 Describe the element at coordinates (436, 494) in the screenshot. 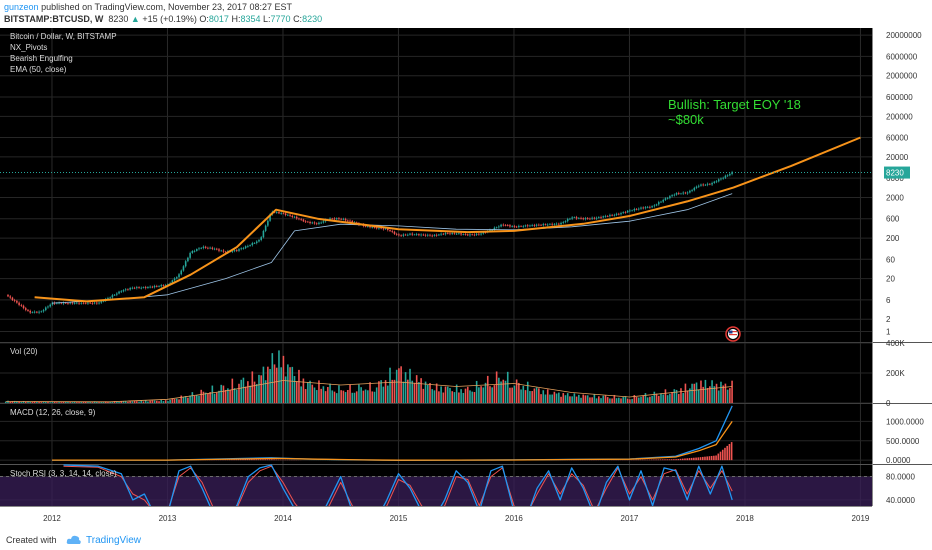

I see `stoch-rsi-pane: Stoch RSI (3, 3, 14, 14, close)` at that location.